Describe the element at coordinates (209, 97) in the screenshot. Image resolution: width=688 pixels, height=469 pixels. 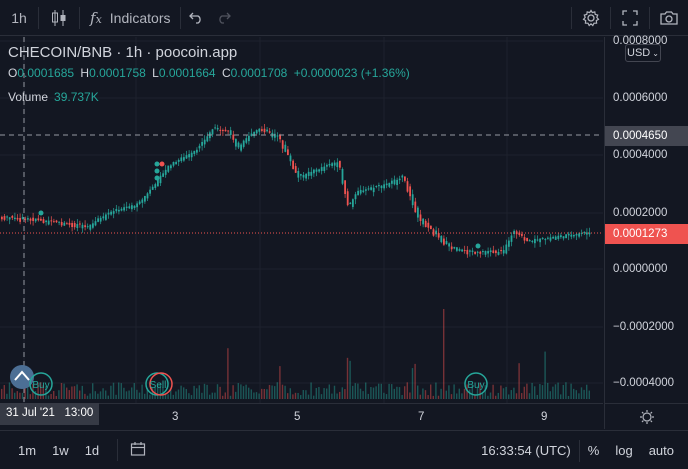
I see `volume-legend: Volume 39.737K` at that location.